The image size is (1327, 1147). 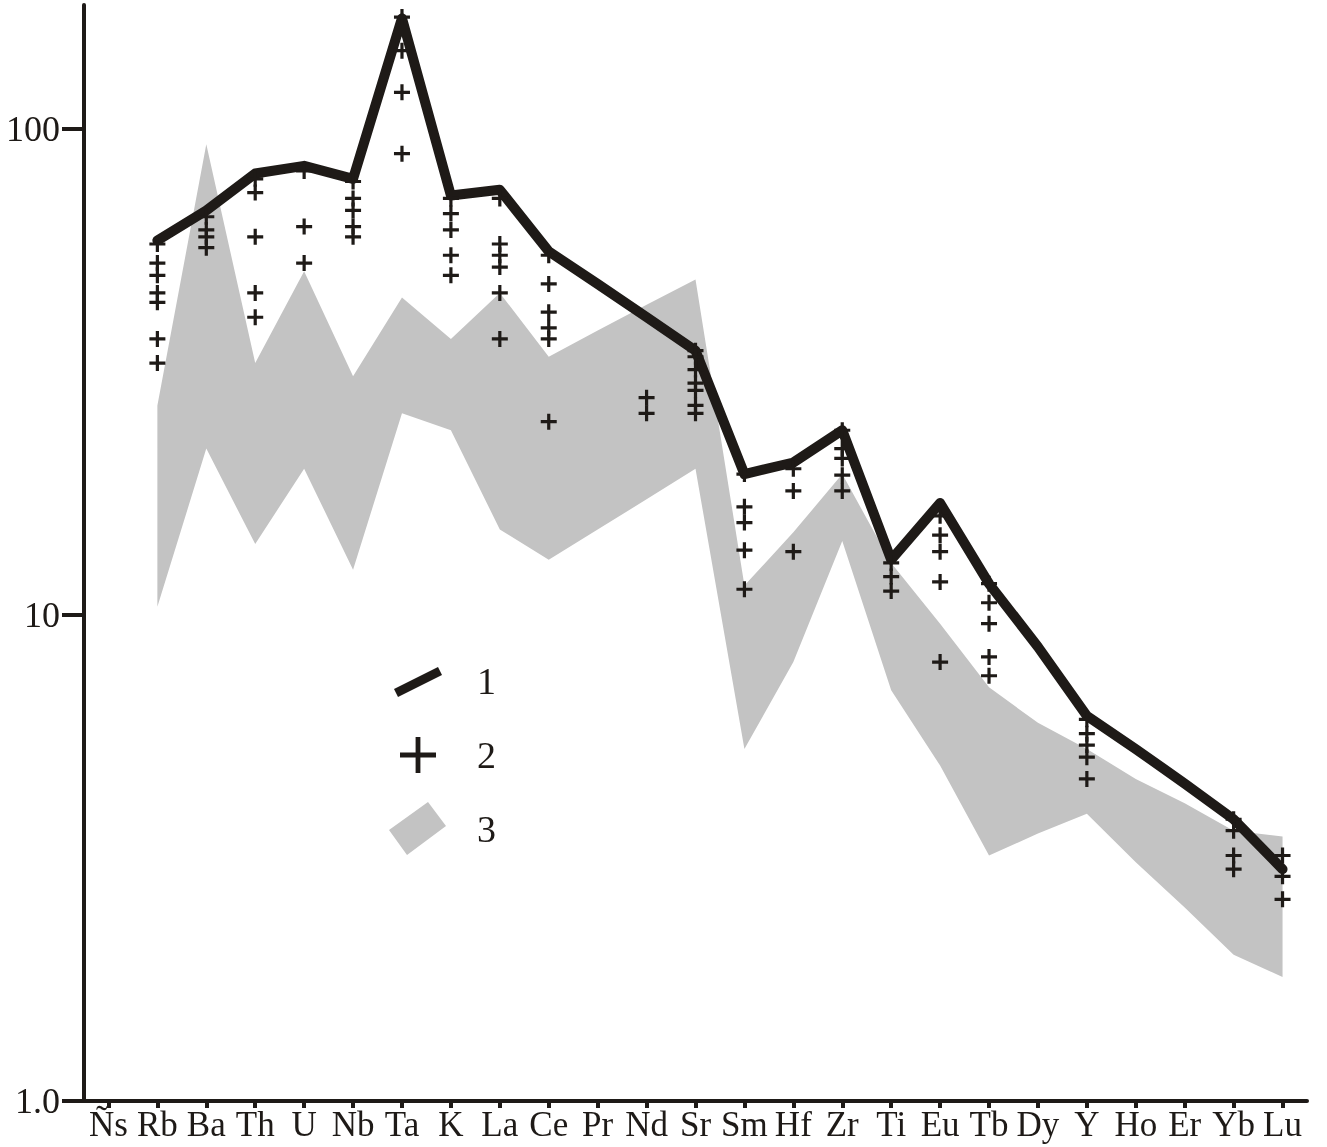 What do you see at coordinates (486, 755) in the screenshot?
I see `legend-label: 2` at bounding box center [486, 755].